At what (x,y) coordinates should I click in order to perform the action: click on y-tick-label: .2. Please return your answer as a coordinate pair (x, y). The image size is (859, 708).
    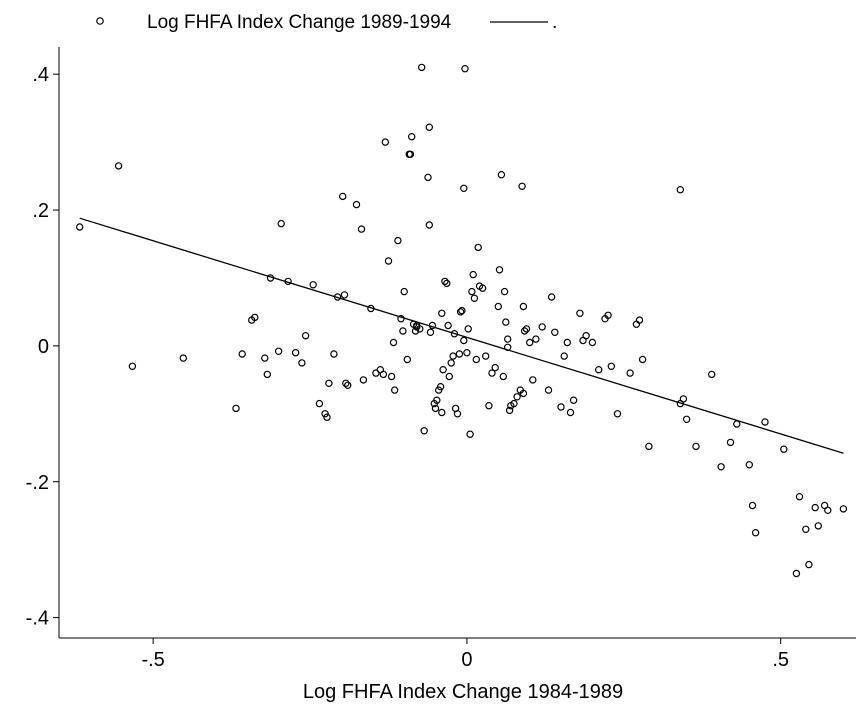
    Looking at the image, I should click on (40, 211).